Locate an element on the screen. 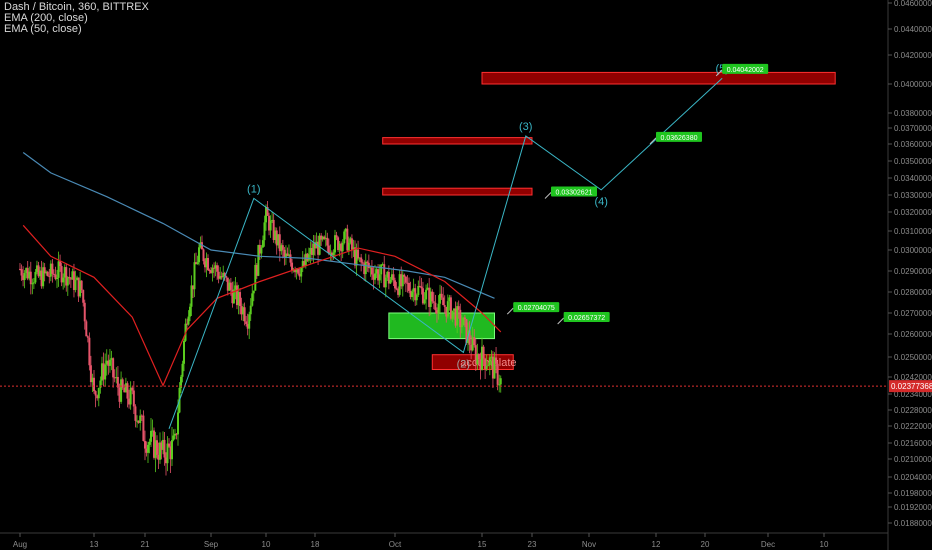  chart-title: Dash / Bitcoin, 360, BITTREX is located at coordinates (76, 7).